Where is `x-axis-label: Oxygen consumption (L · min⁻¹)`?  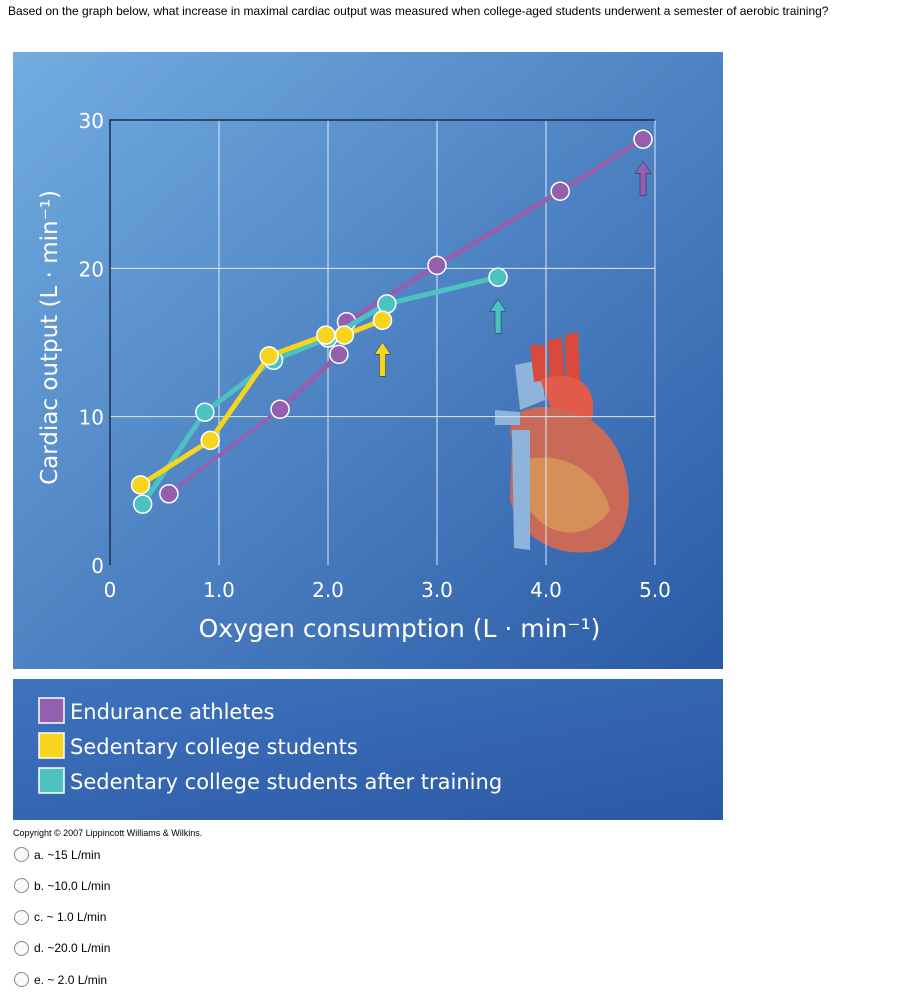 x-axis-label: Oxygen consumption (L · min⁻¹) is located at coordinates (400, 628).